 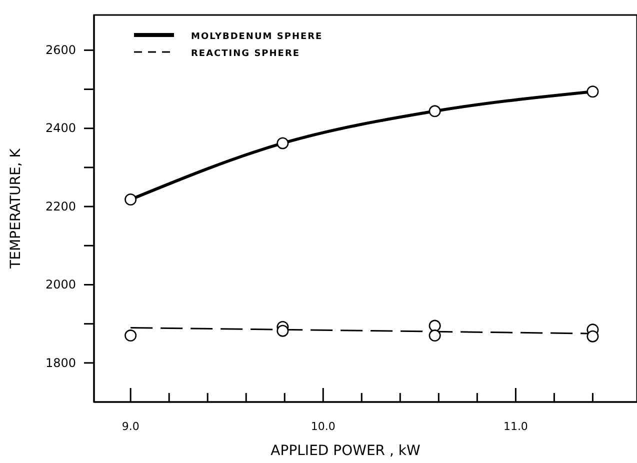 I want to click on y-tick-label: 2600, so click(x=60, y=50).